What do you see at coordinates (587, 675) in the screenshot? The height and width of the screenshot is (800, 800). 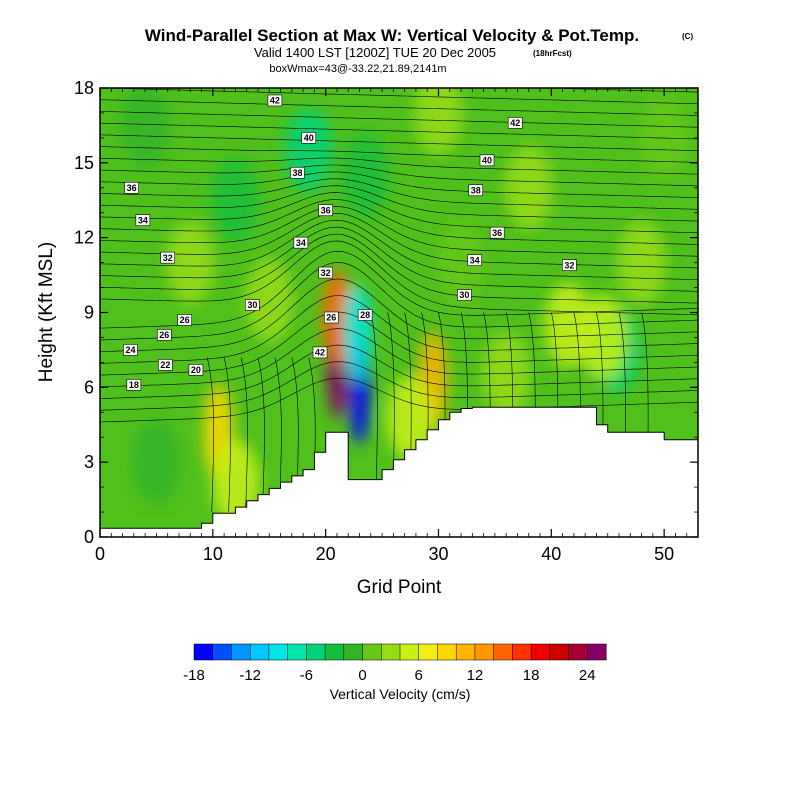 I see `colorbar-tick-7: 24` at bounding box center [587, 675].